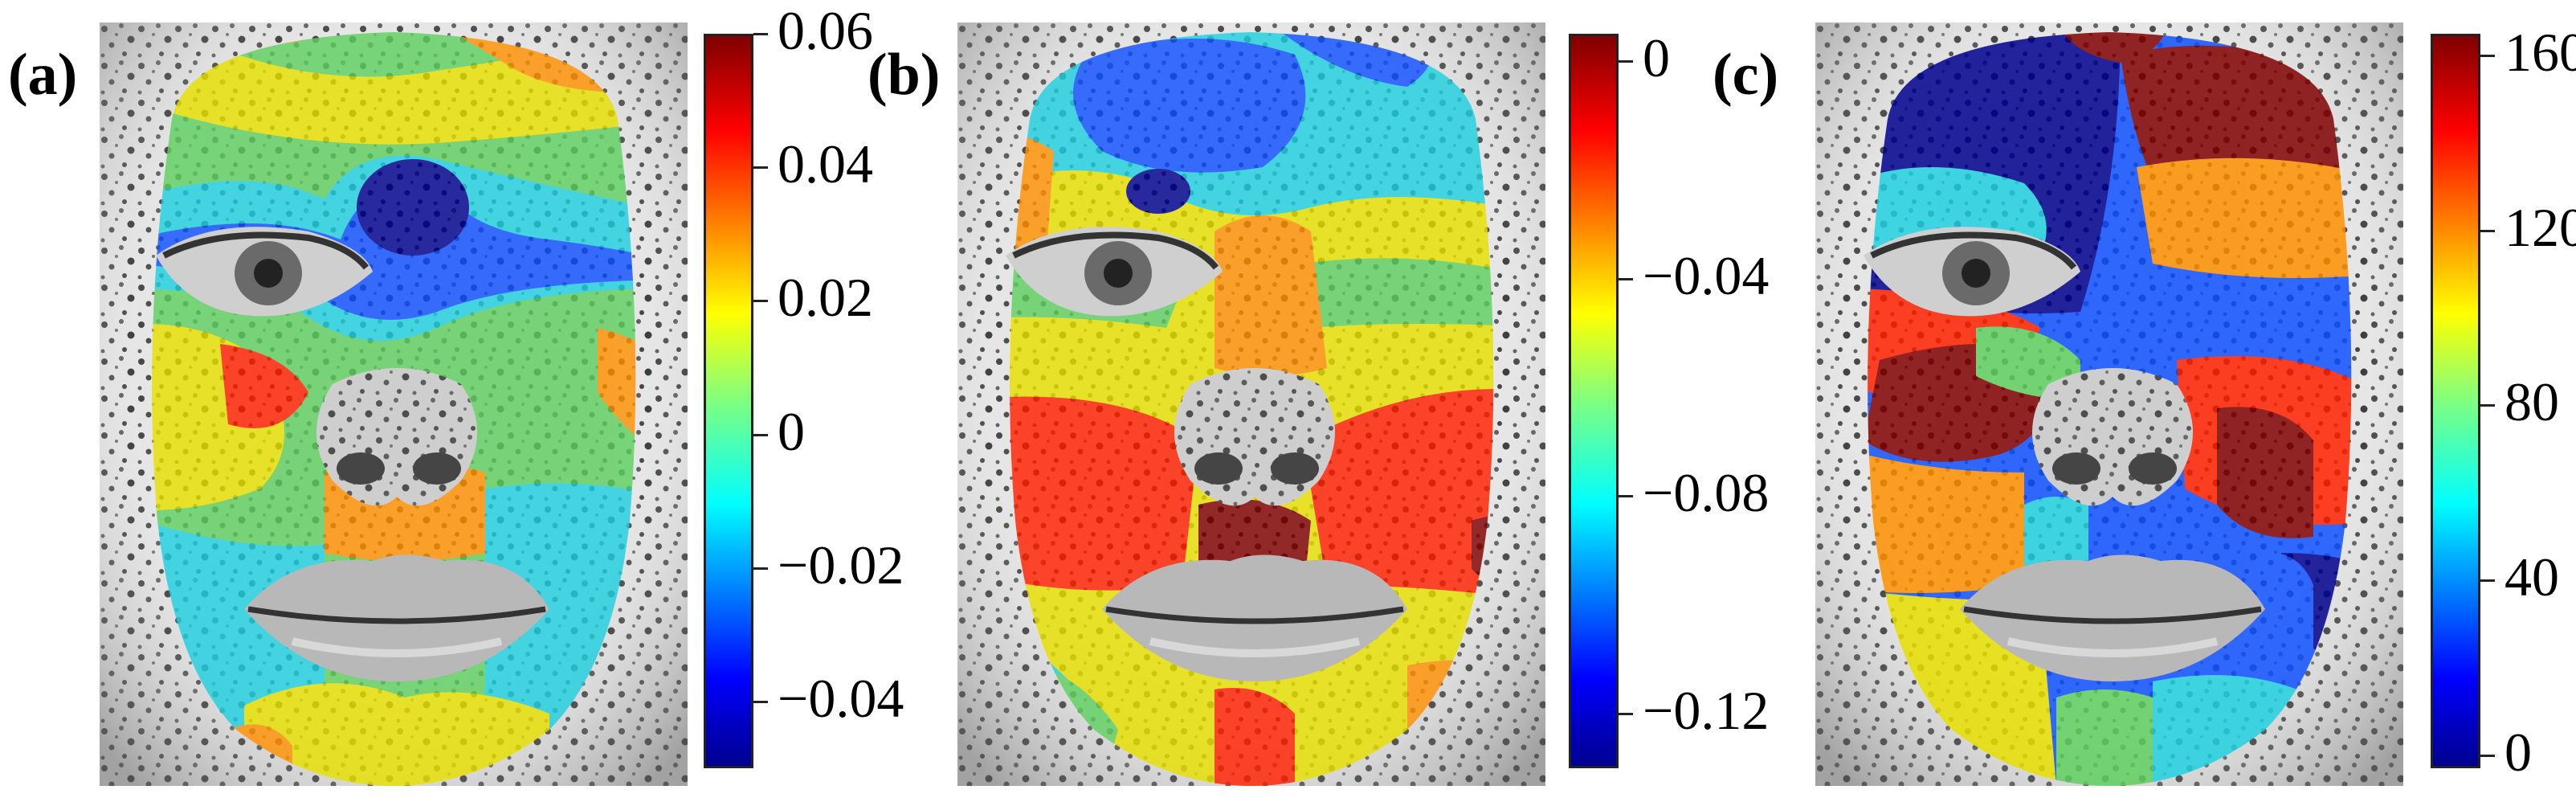  What do you see at coordinates (2540, 53) in the screenshot?
I see `colorbar-tick-label: 160` at bounding box center [2540, 53].